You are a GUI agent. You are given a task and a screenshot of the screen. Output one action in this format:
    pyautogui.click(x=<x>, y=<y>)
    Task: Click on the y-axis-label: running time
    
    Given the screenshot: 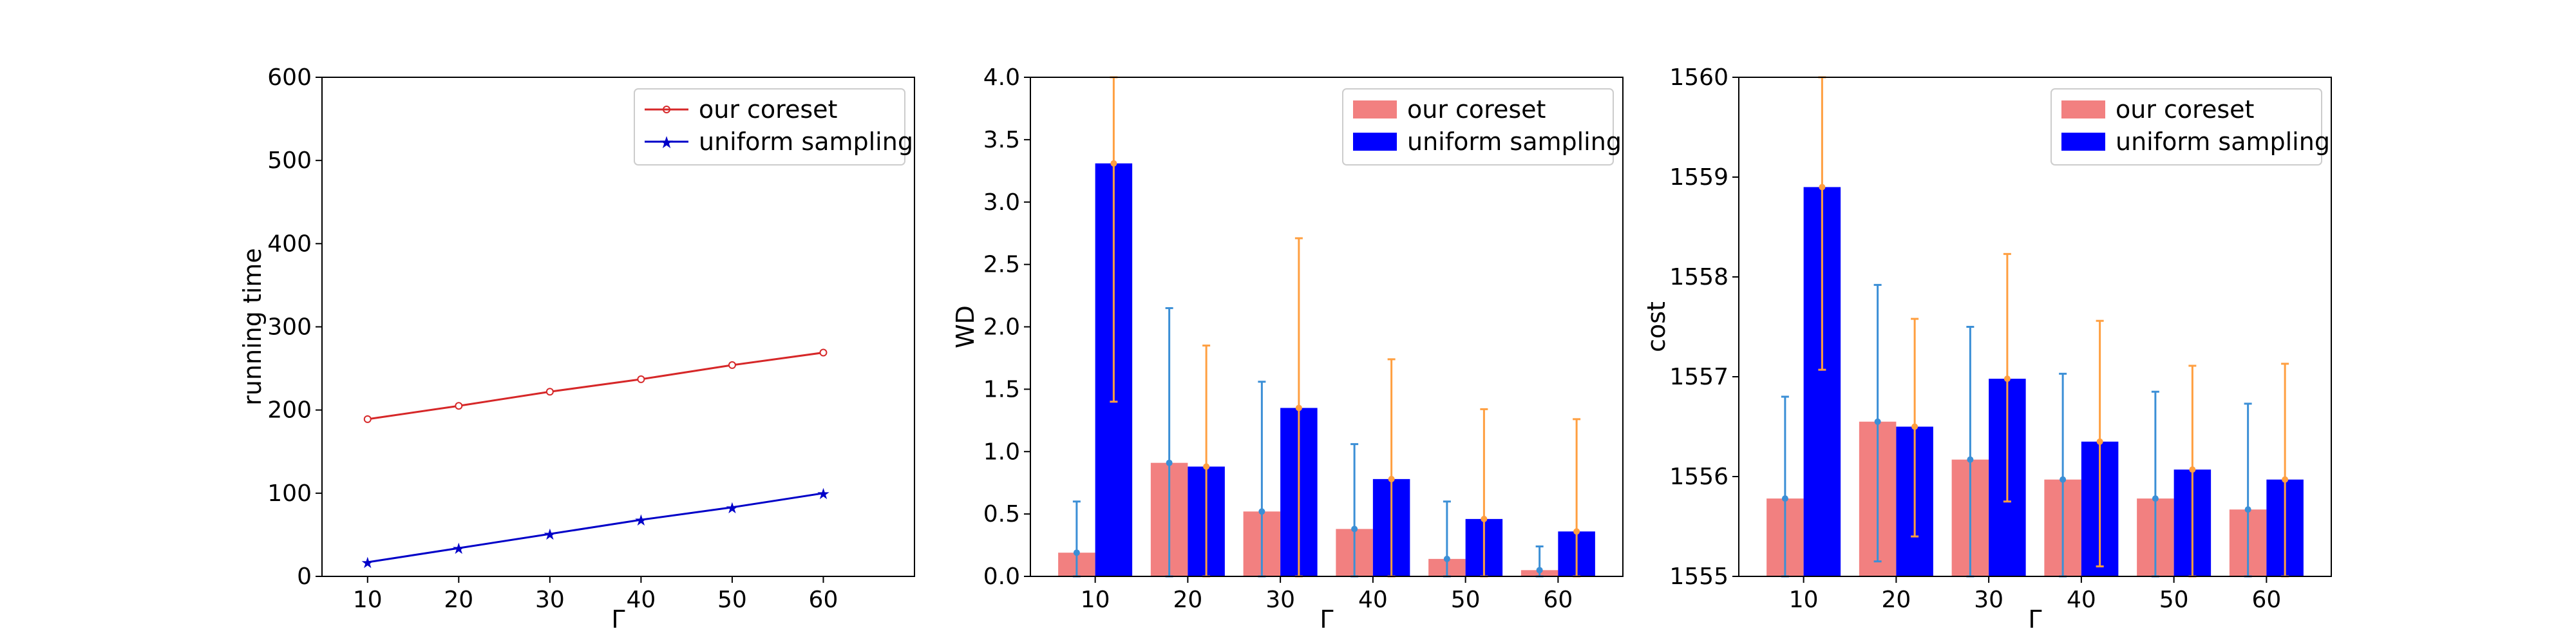 What is the action you would take?
    pyautogui.click(x=253, y=327)
    